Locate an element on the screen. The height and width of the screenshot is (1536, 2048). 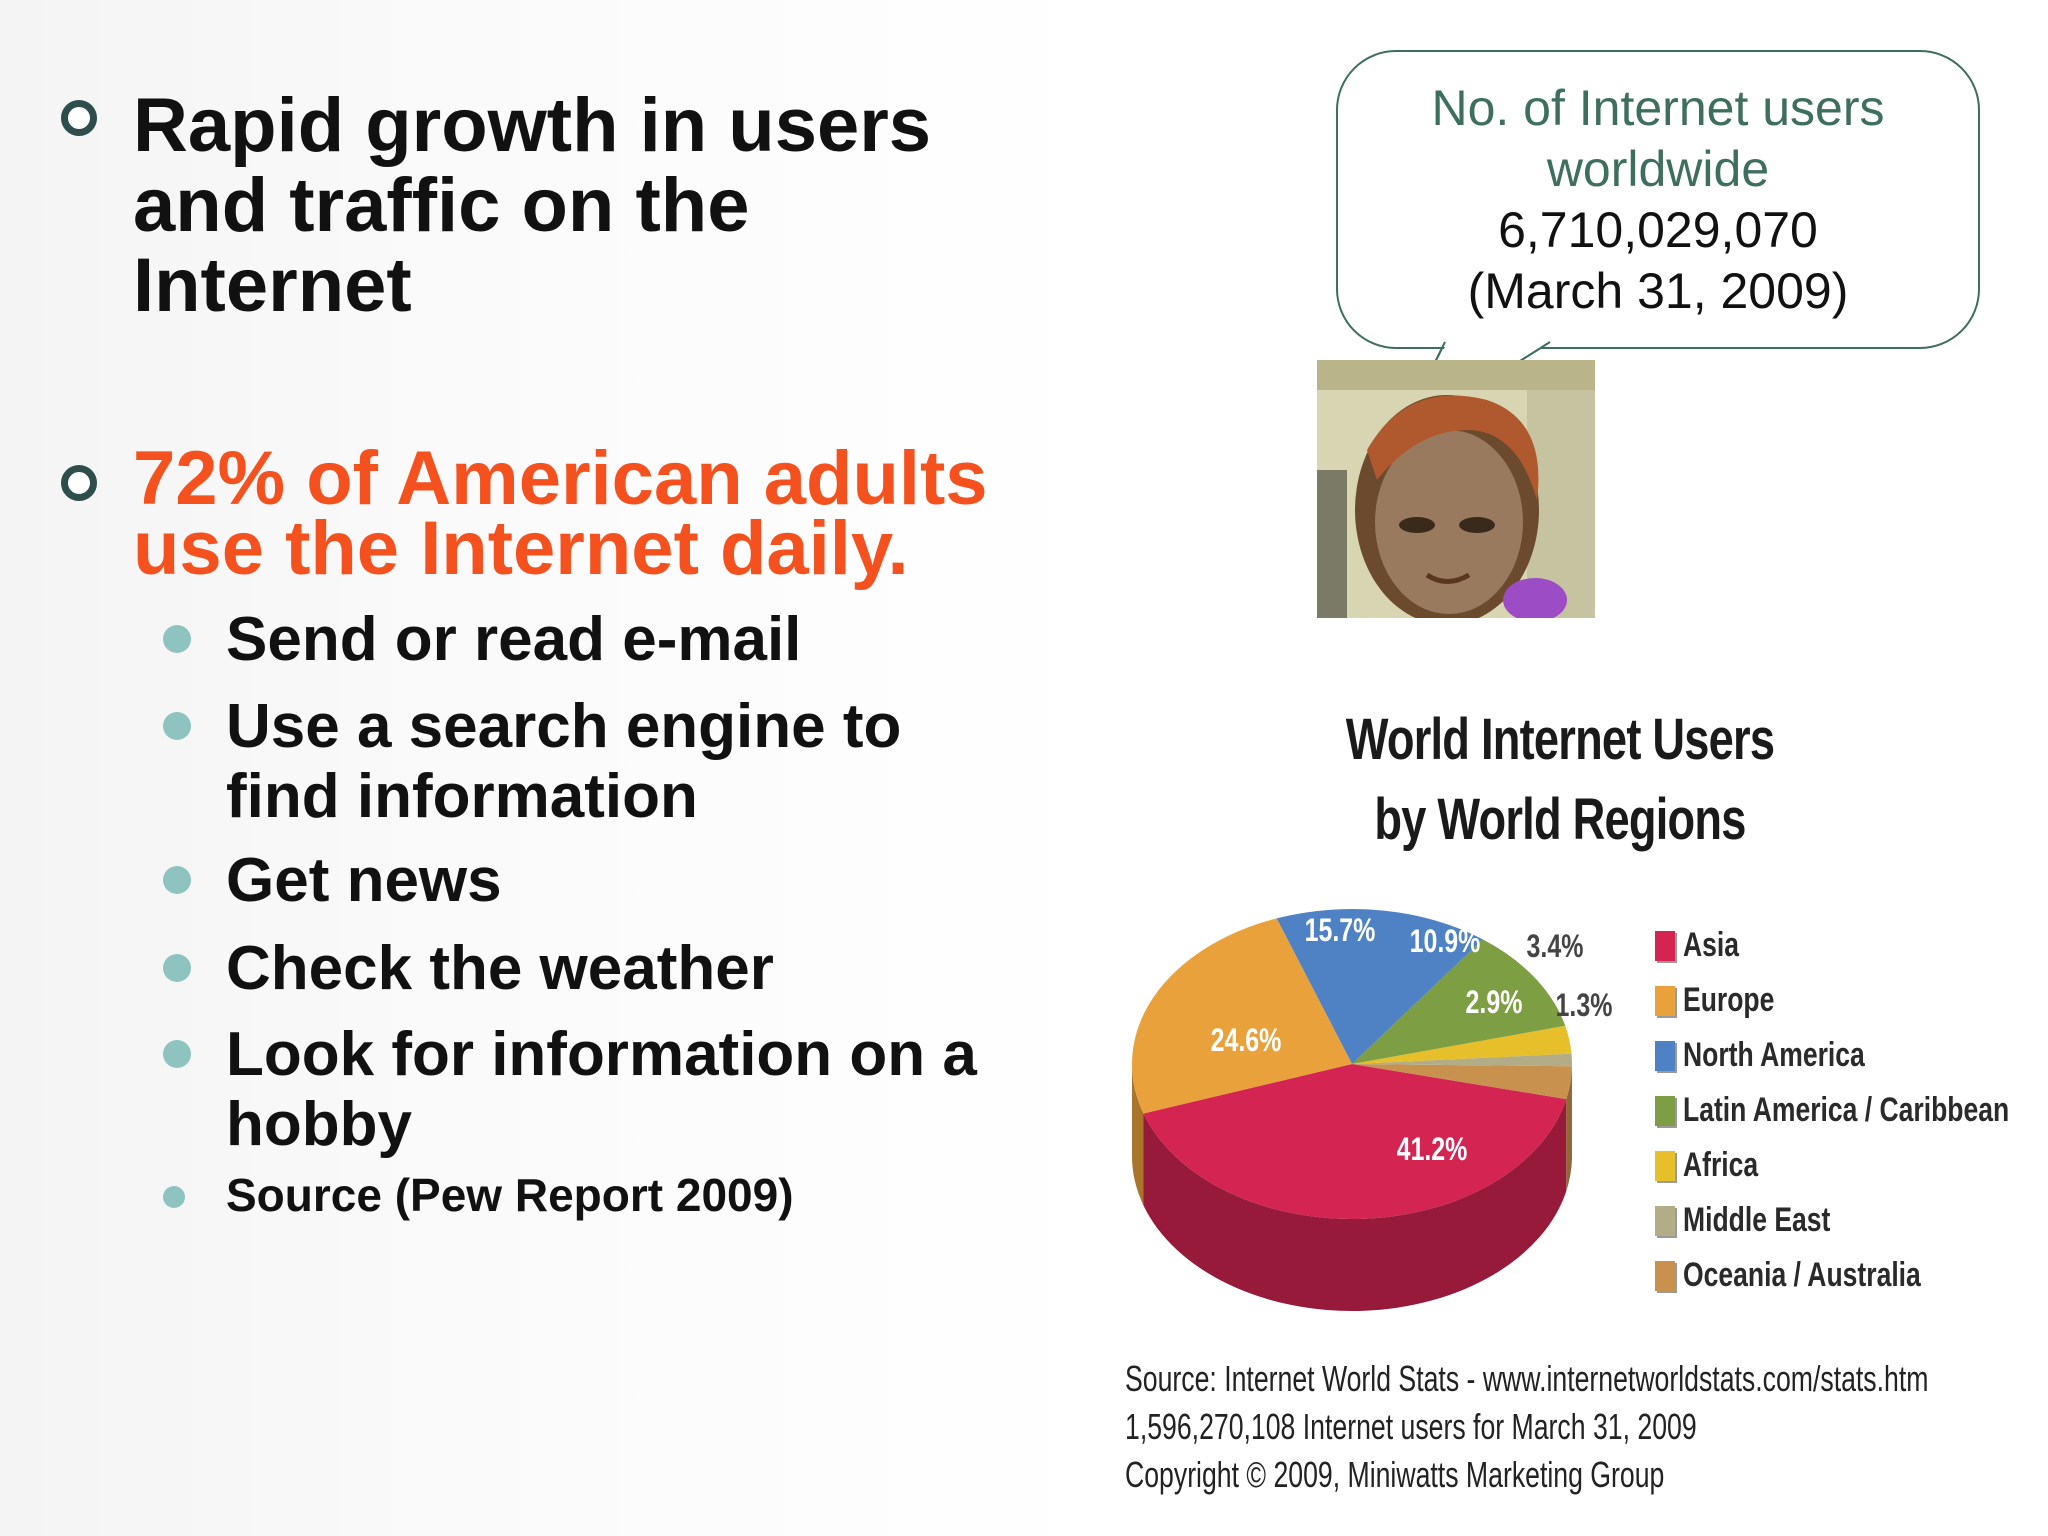
pie-slice-oceania-australia is located at coordinates (1462, 1082).